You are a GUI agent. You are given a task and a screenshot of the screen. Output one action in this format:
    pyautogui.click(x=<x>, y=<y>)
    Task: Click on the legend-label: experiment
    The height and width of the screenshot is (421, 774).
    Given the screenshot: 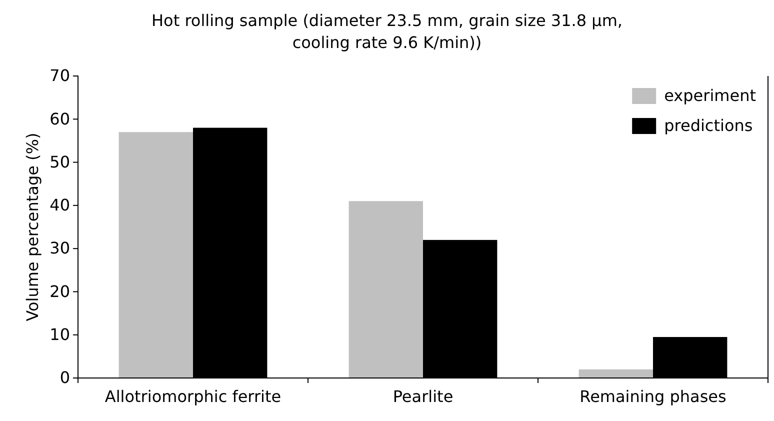 What is the action you would take?
    pyautogui.click(x=710, y=95)
    